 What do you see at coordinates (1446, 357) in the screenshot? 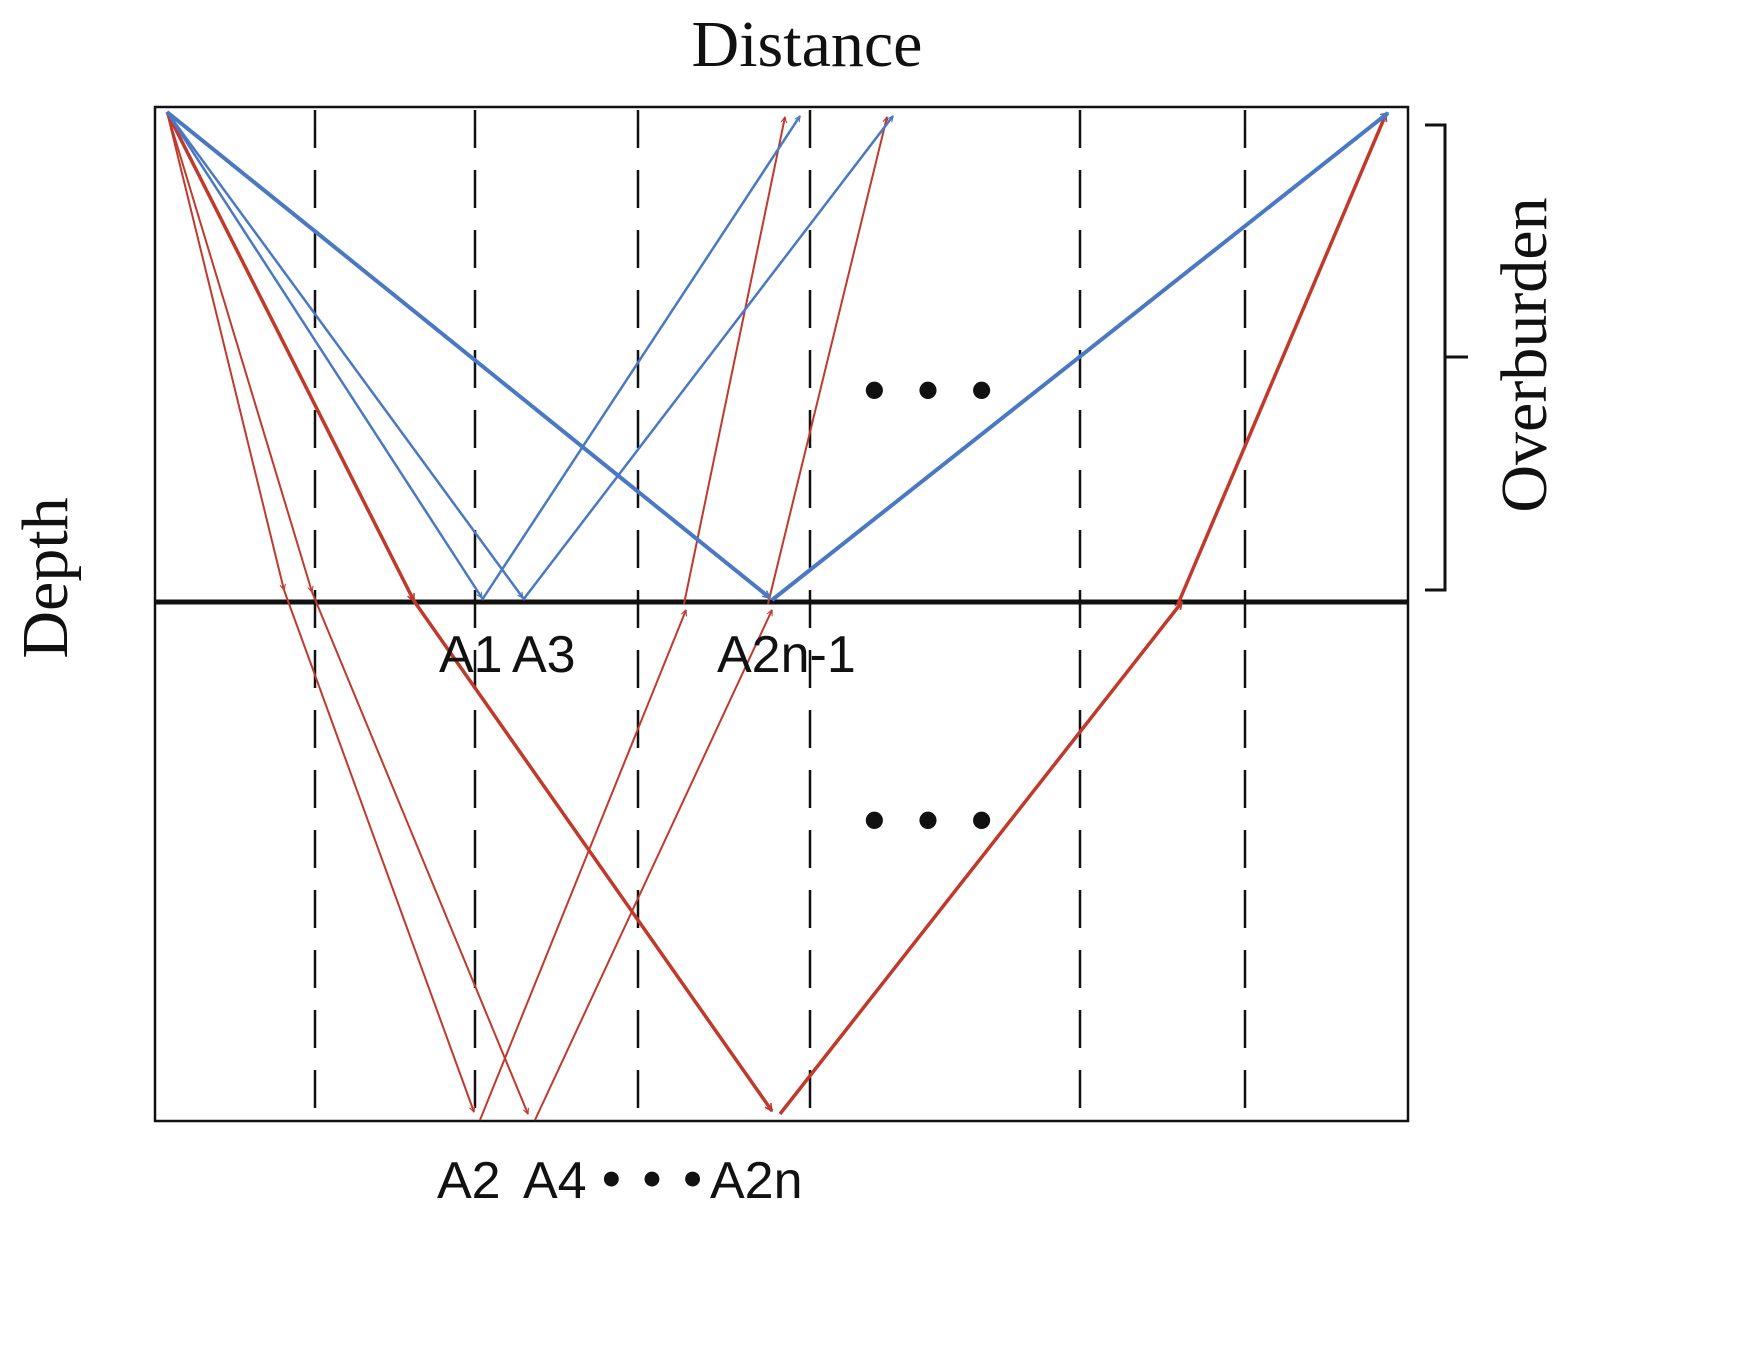
I see `overburden-bracket` at bounding box center [1446, 357].